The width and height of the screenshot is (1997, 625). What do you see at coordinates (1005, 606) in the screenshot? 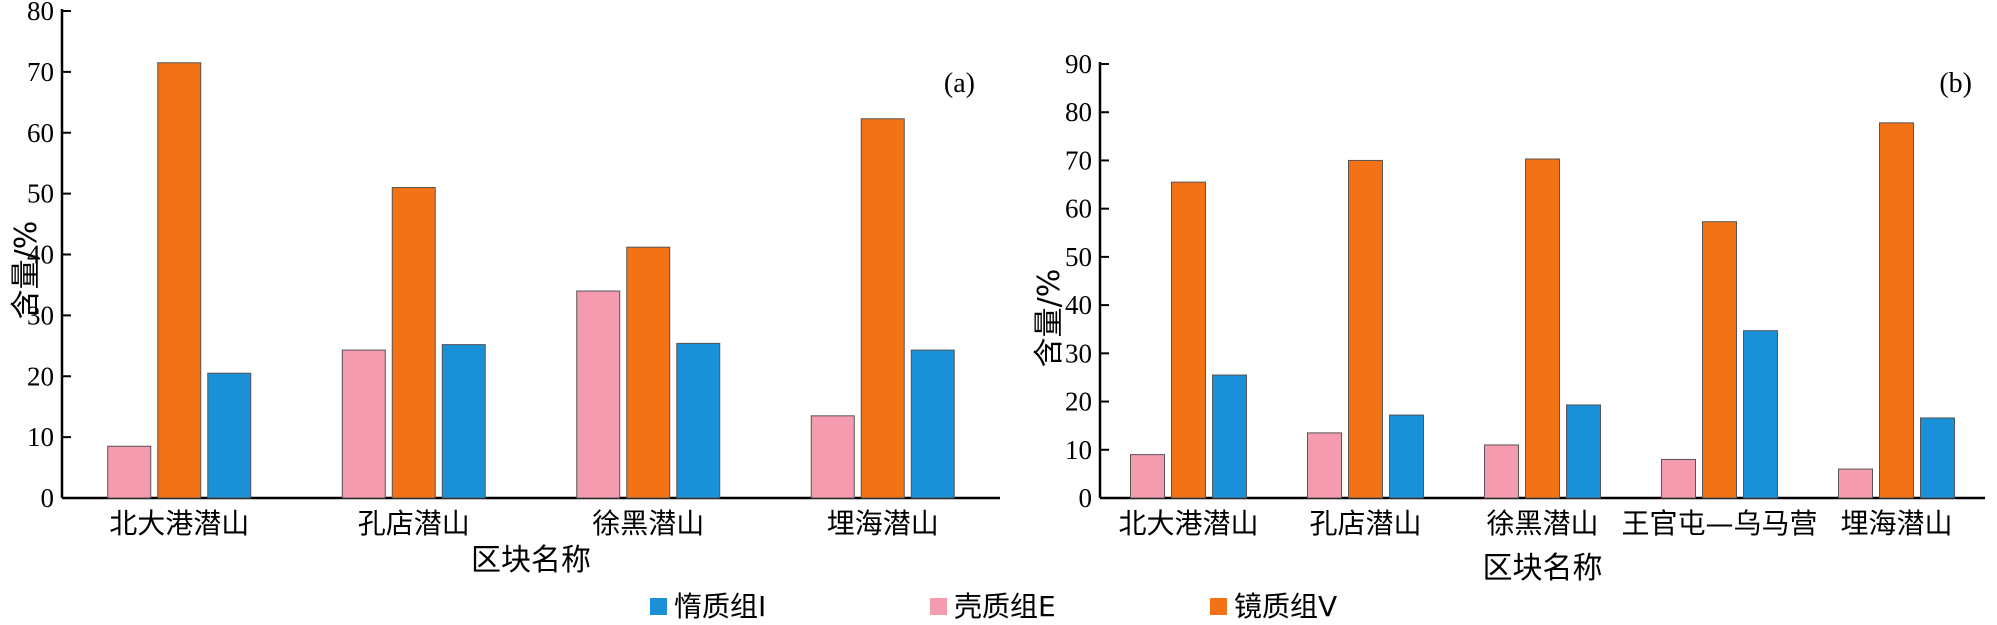
I see `legend-label-exinite: 壳质组E` at bounding box center [1005, 606].